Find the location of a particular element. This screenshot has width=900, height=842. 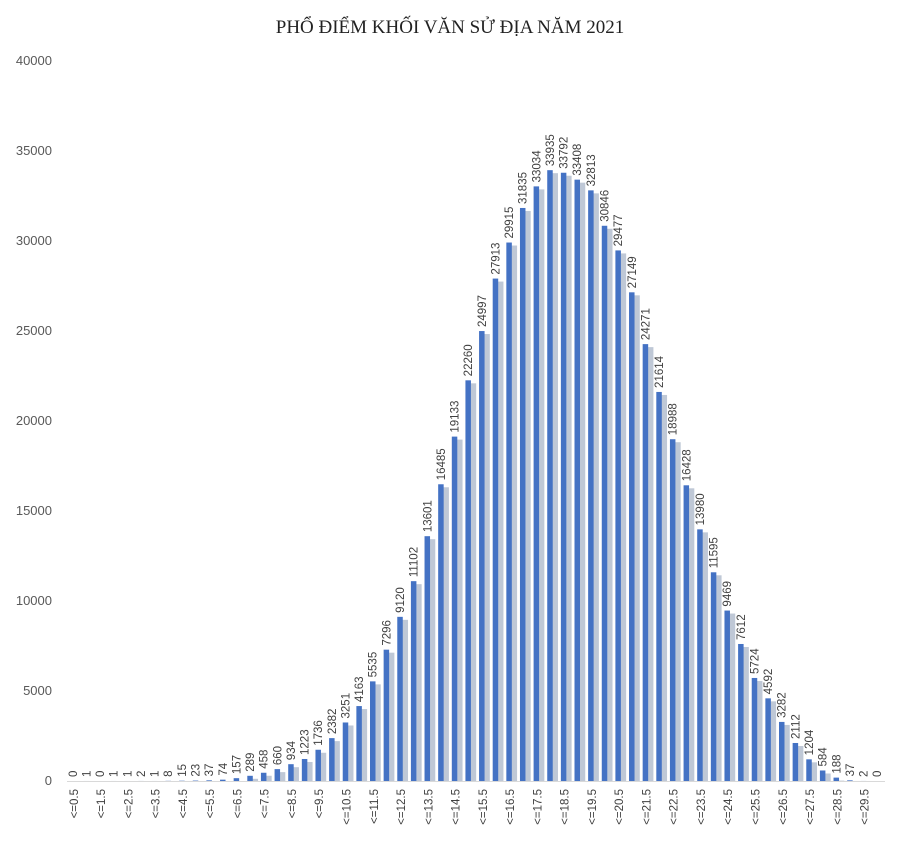

y-axis: 0 5000 10000 15000 20000 25000 30000 35000 40000 is located at coordinates (34, 420).